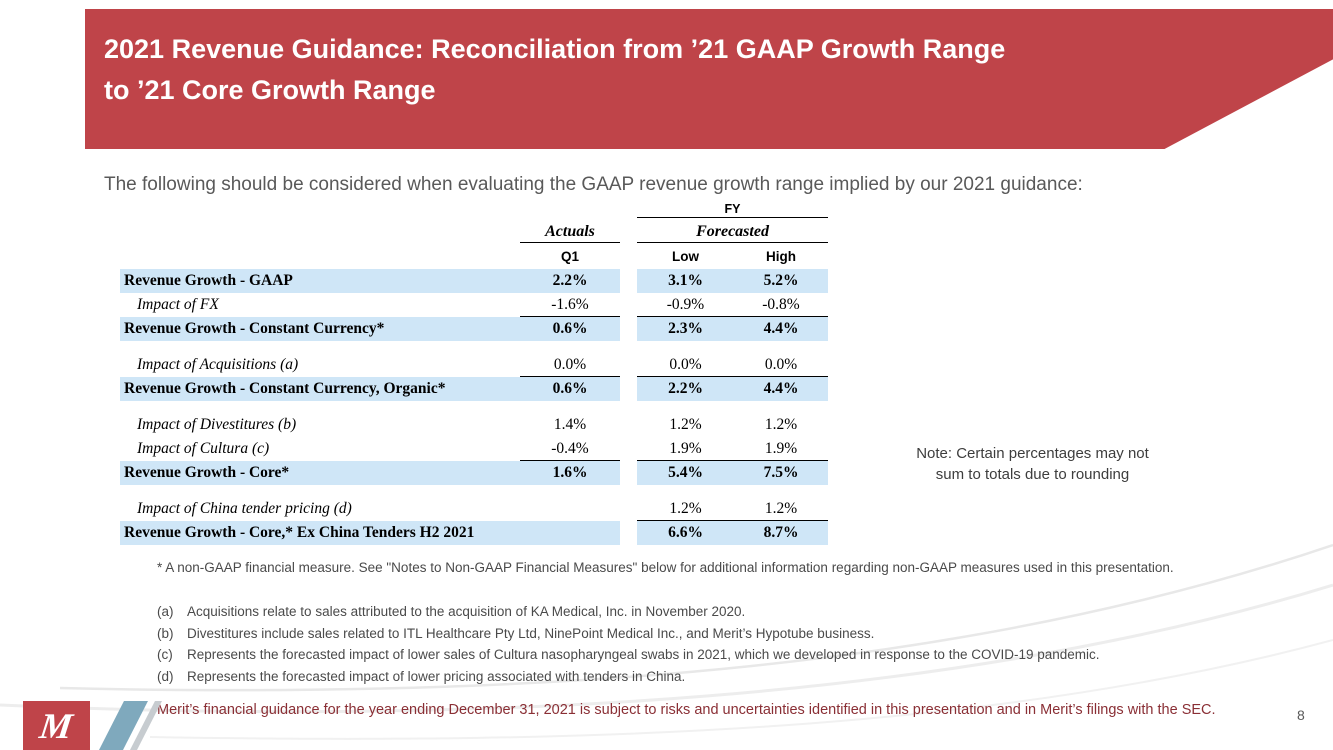 The width and height of the screenshot is (1333, 750). Describe the element at coordinates (320, 473) in the screenshot. I see `row-label: Revenue Growth - Core*` at that location.